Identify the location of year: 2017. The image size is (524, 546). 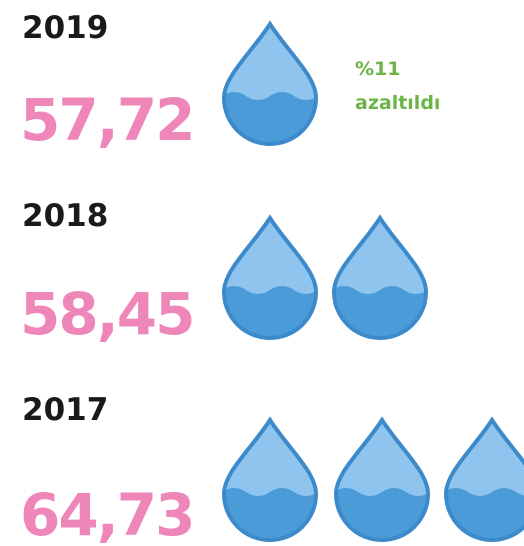
(65, 410).